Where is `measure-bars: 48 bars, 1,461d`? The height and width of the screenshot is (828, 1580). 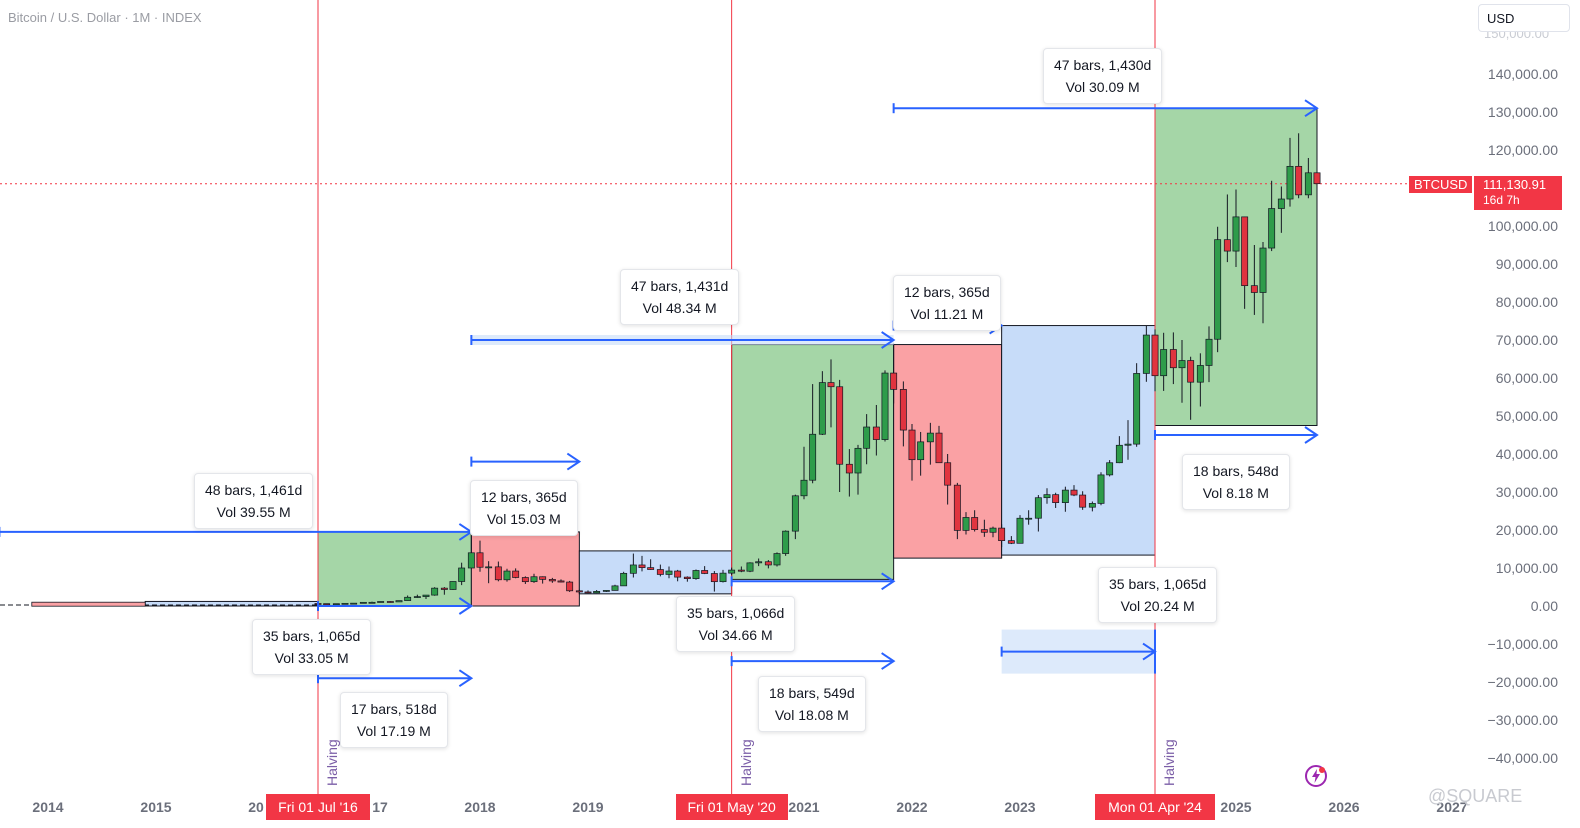 measure-bars: 48 bars, 1,461d is located at coordinates (254, 490).